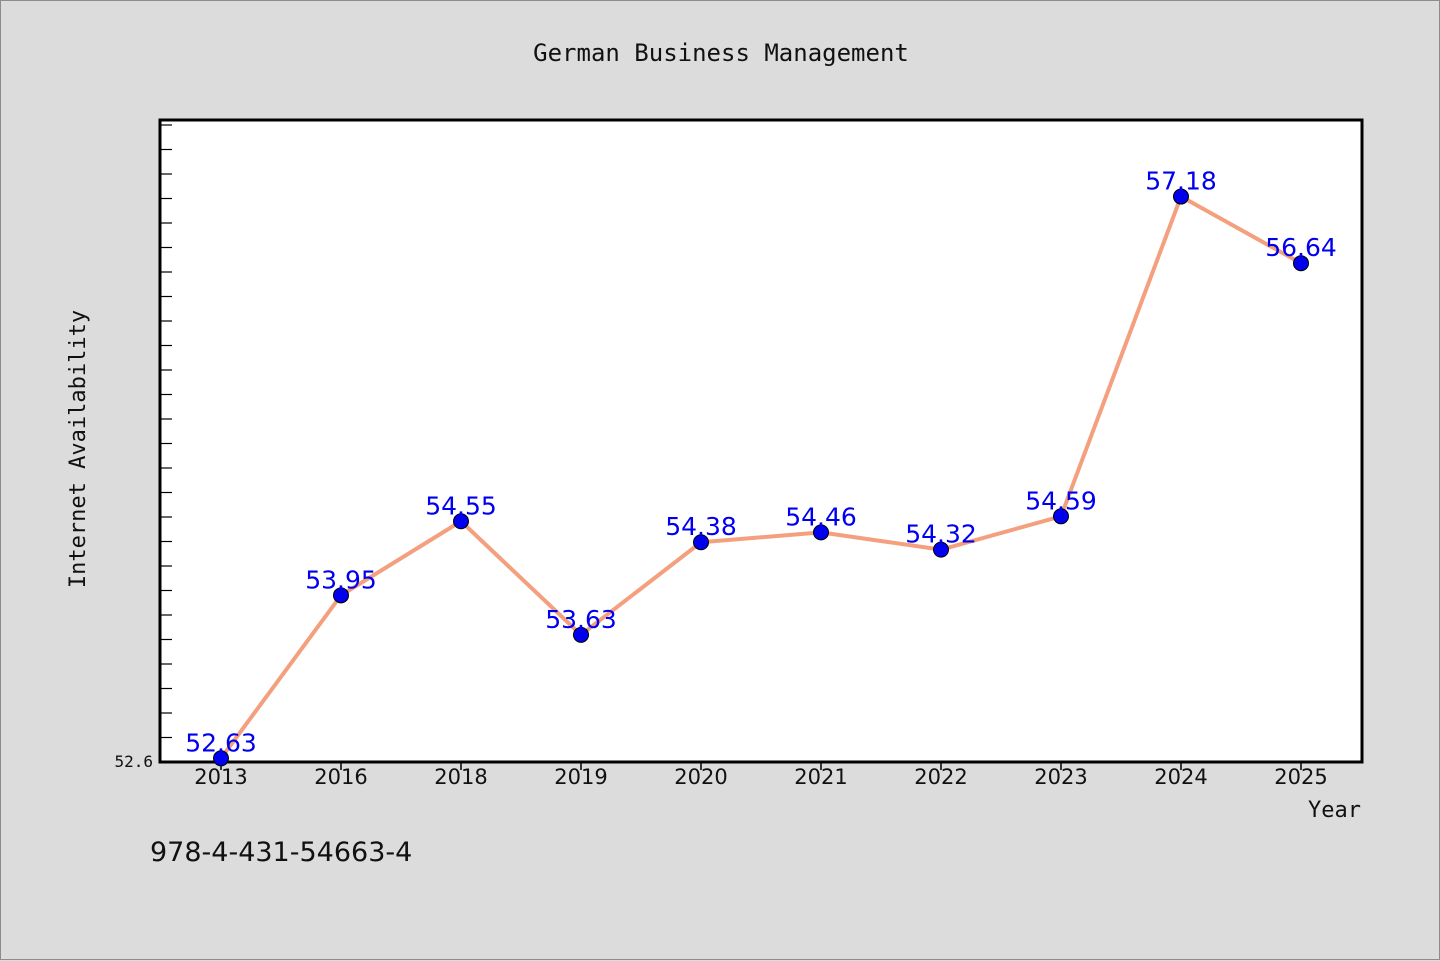 Image resolution: width=1440 pixels, height=961 pixels. Describe the element at coordinates (1334, 810) in the screenshot. I see `x-axis-label: Year` at that location.